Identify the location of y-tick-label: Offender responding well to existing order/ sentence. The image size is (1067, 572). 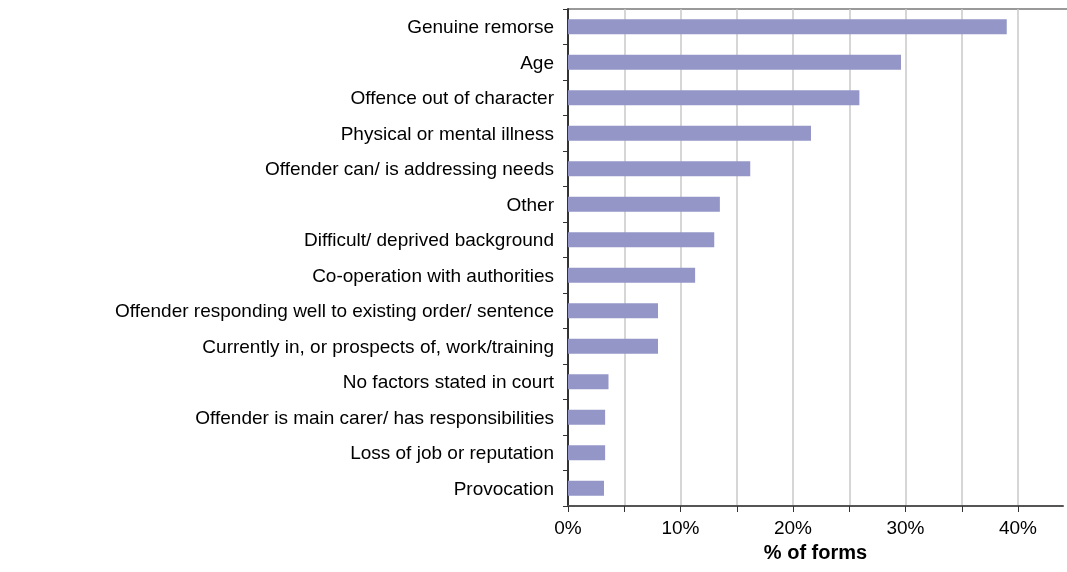
(334, 311).